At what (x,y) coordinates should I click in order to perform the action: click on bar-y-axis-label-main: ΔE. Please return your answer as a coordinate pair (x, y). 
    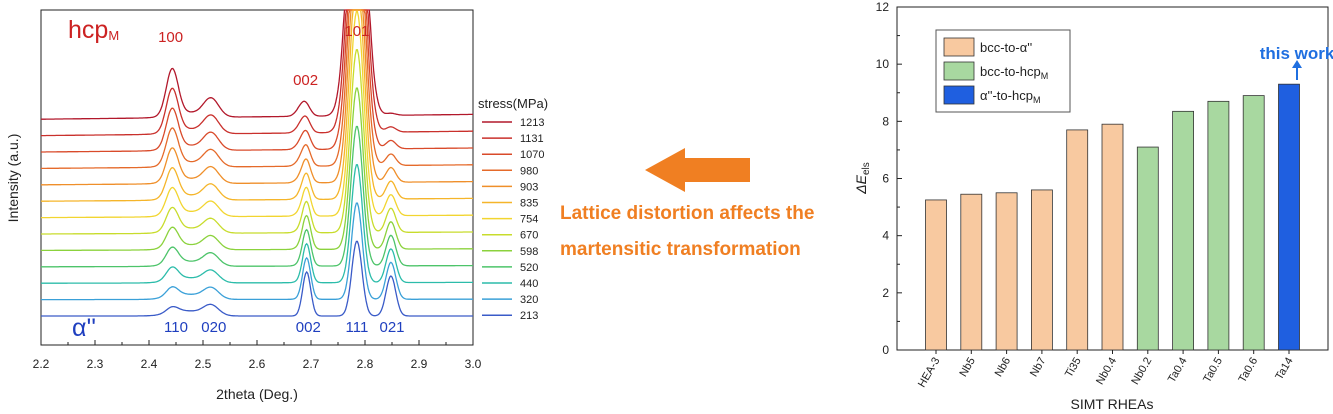
    Looking at the image, I should click on (861, 184).